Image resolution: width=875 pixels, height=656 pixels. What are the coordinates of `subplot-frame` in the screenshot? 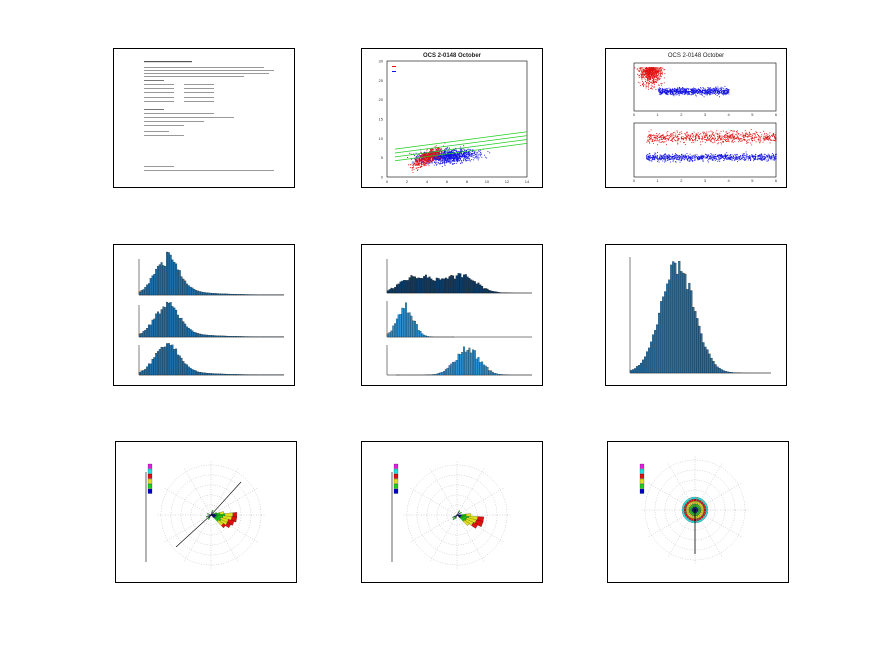 It's located at (705, 150).